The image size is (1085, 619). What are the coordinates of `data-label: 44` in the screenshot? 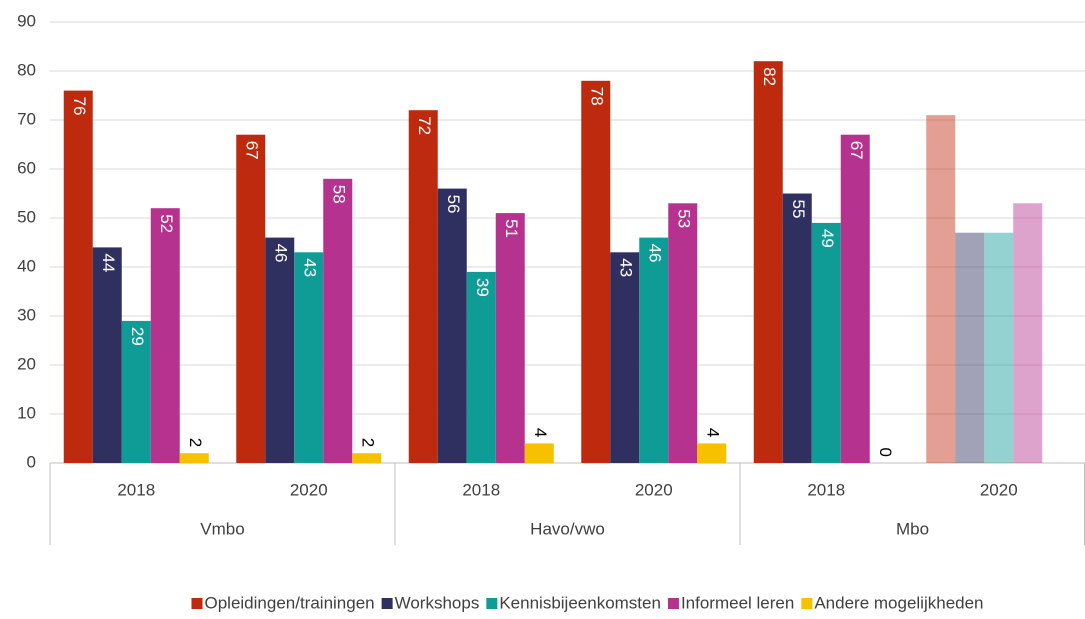 It's located at (108, 262).